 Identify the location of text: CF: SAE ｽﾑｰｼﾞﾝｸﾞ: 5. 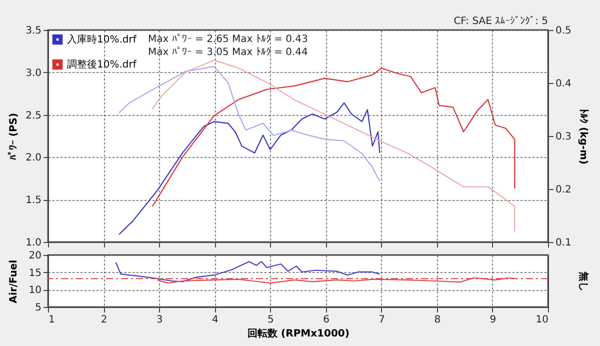
(501, 21).